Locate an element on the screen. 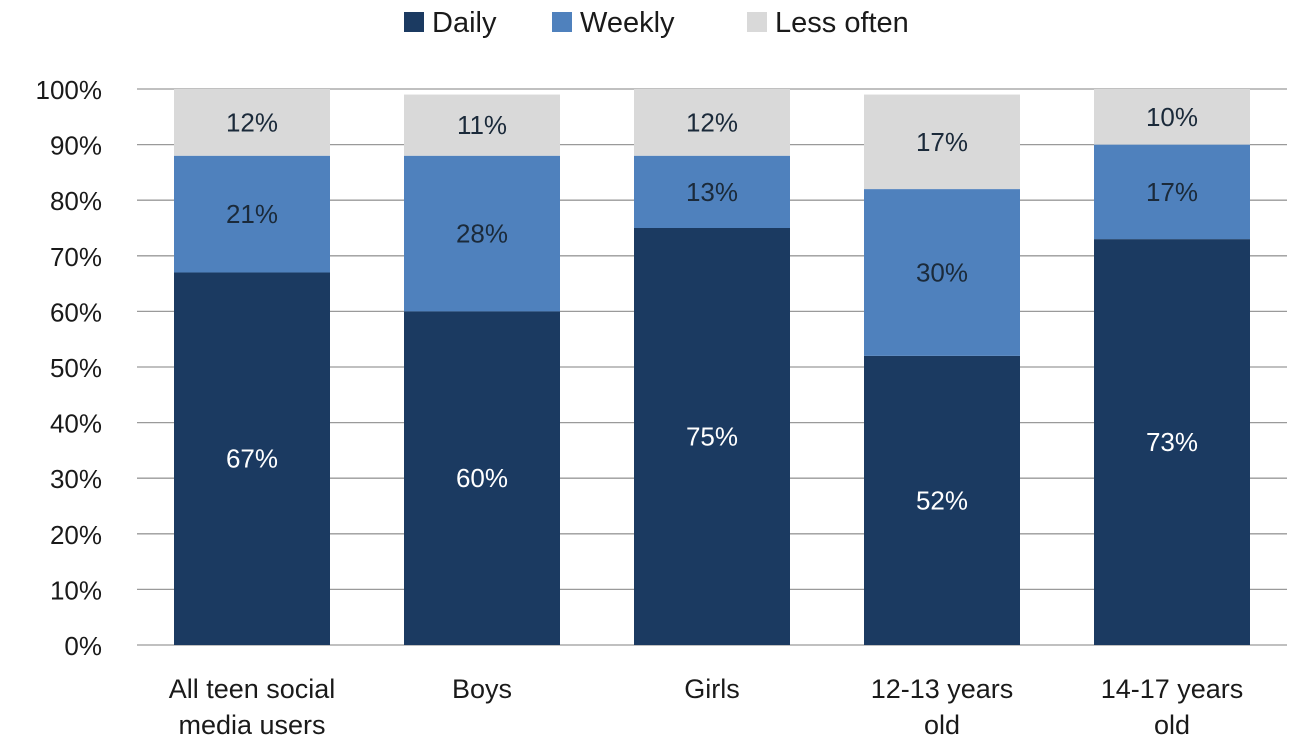 The image size is (1297, 741). y-axis-tick-labels: 0% 10% 20% 30% 40% 50% 60% 70% 80% 90% 100% is located at coordinates (69, 368).